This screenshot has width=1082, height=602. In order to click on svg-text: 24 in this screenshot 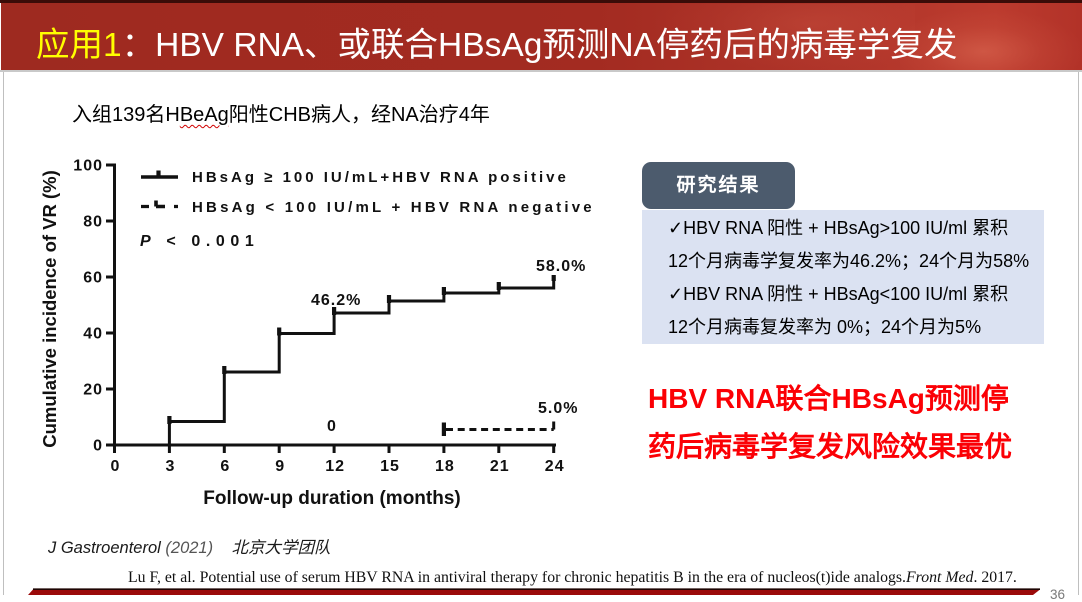, I will do `click(555, 466)`.